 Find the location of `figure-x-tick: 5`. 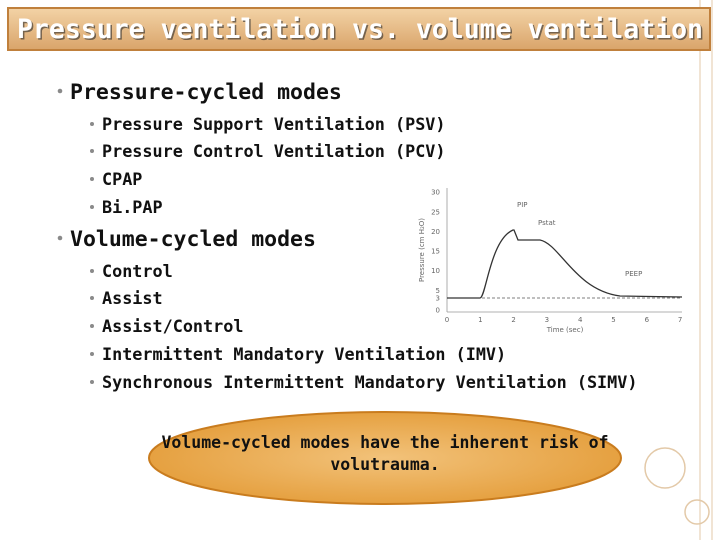

figure-x-tick: 5 is located at coordinates (613, 320).